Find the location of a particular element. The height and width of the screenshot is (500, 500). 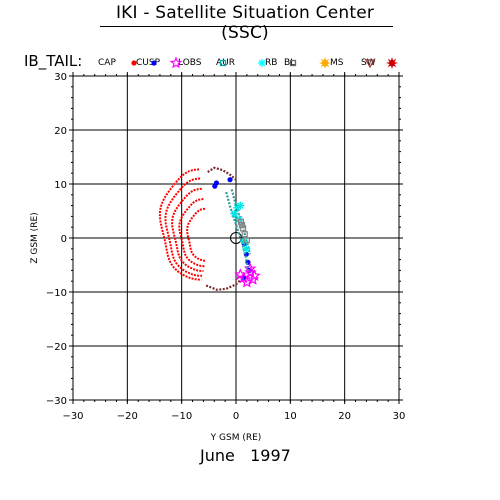

y-tick-label: −20 is located at coordinates (56, 347).